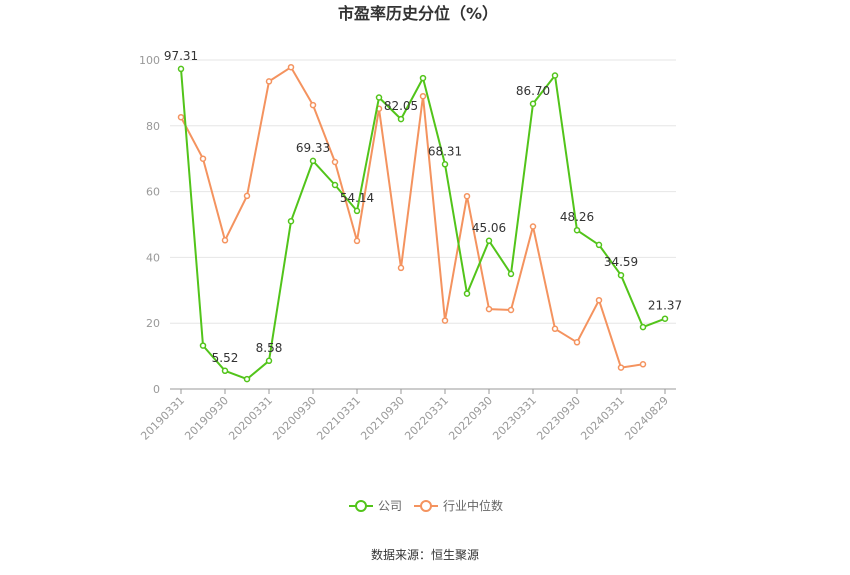 This screenshot has height=575, width=850. What do you see at coordinates (156, 389) in the screenshot?
I see `y-tick-label: 0` at bounding box center [156, 389].